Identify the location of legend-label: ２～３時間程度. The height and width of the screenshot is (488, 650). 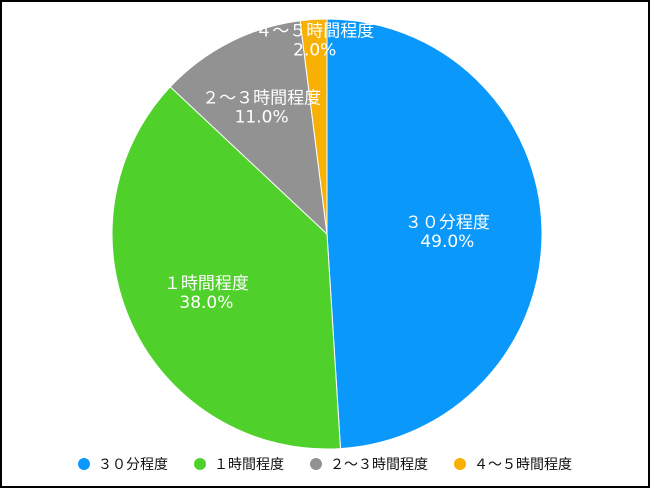
(379, 465).